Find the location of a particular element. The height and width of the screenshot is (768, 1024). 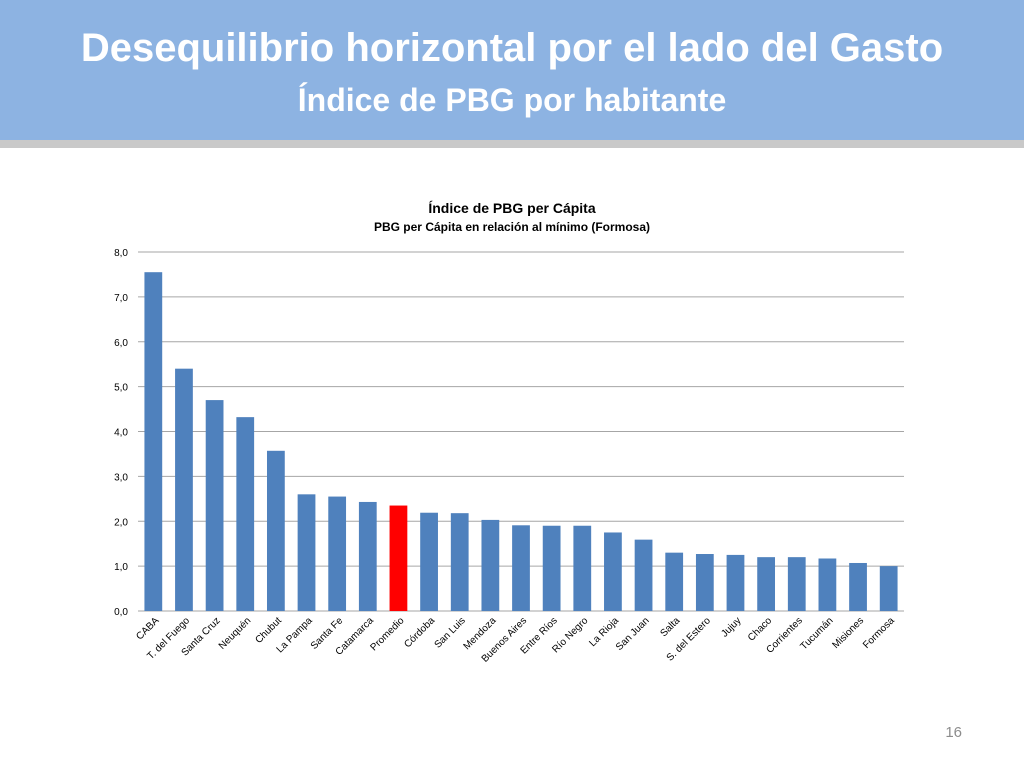

x-tick-label: Formosa is located at coordinates (879, 633).